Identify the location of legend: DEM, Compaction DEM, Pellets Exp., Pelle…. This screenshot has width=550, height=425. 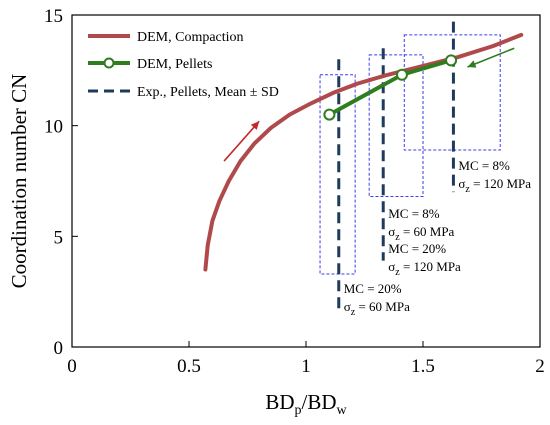
(183, 65).